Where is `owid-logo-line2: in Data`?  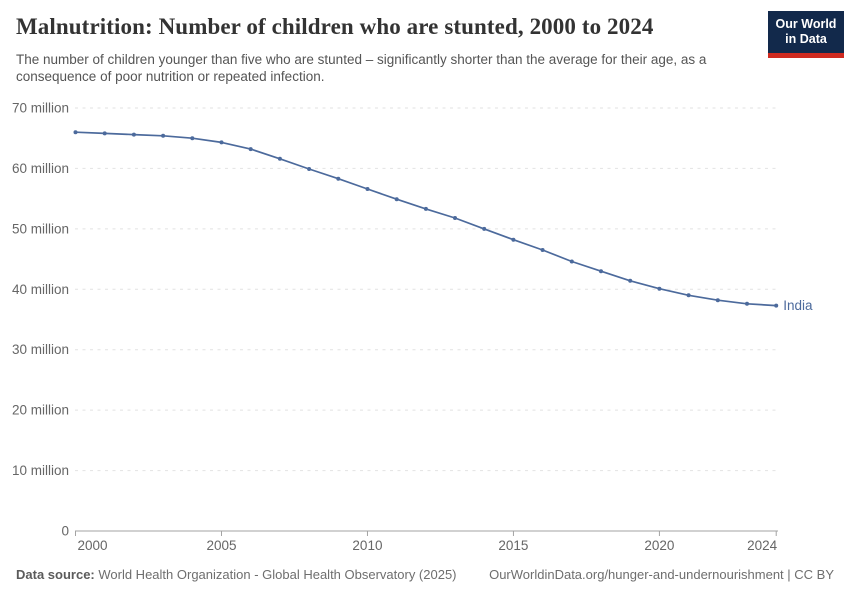 owid-logo-line2: in Data is located at coordinates (806, 39).